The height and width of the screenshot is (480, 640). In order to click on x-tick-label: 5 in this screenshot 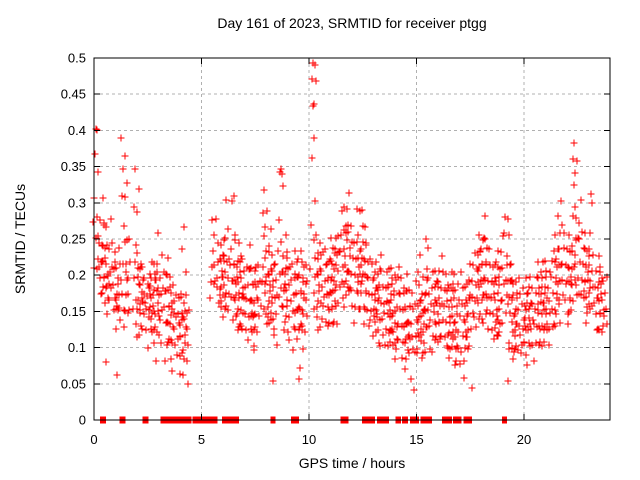, I will do `click(201, 439)`.